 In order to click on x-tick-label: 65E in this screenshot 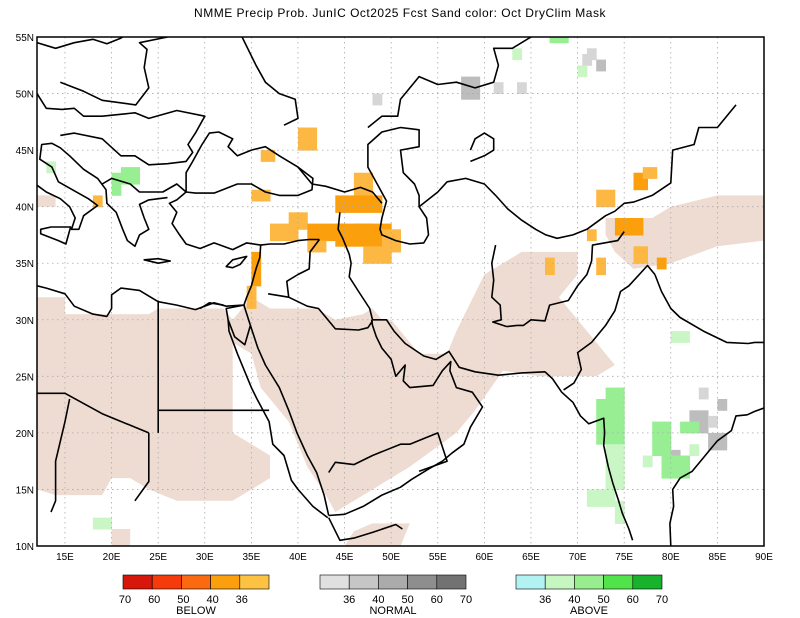, I will do `click(531, 557)`.